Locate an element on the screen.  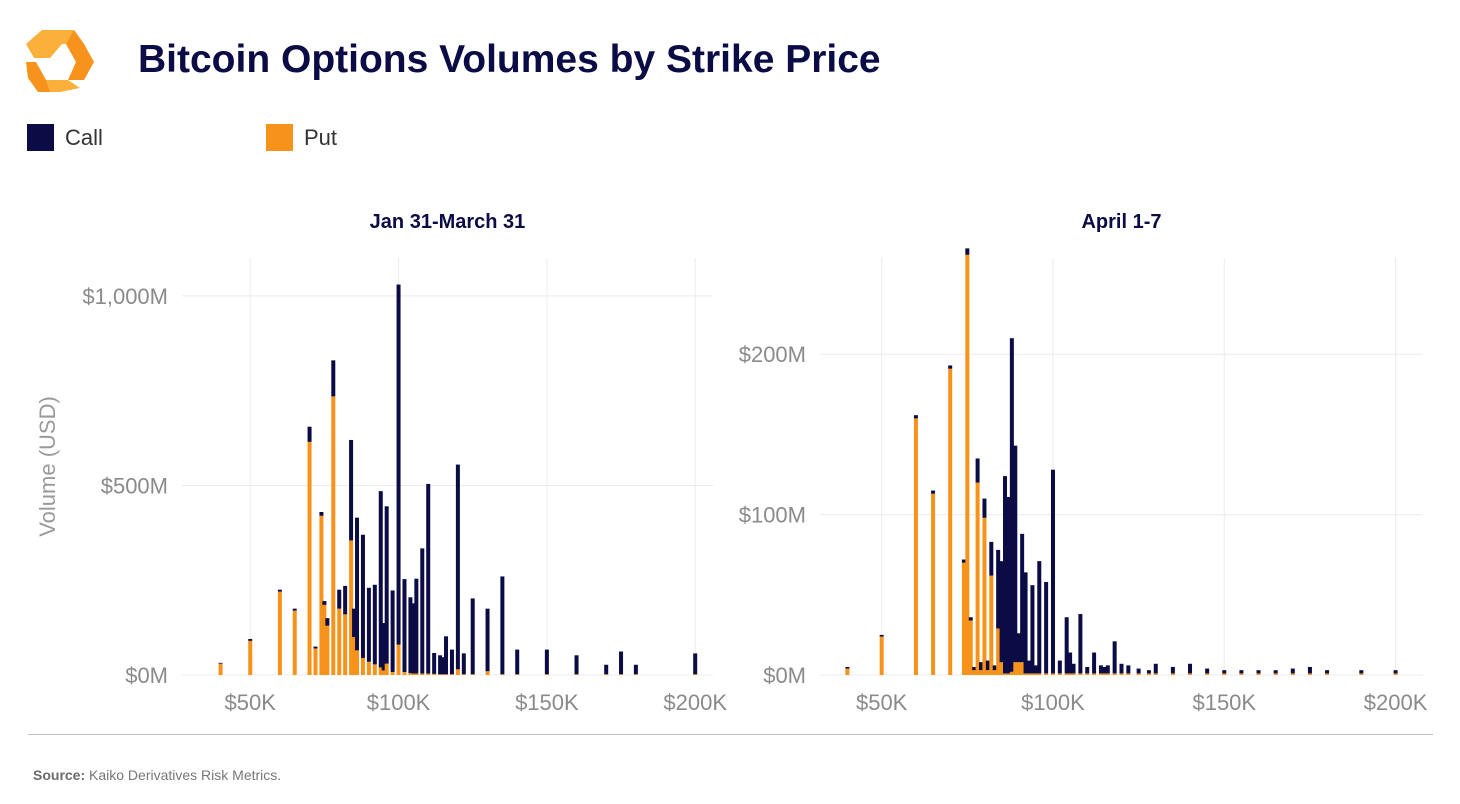
source-note: Source: Kaiko Derivatives Risk Metrics. is located at coordinates (157, 775).